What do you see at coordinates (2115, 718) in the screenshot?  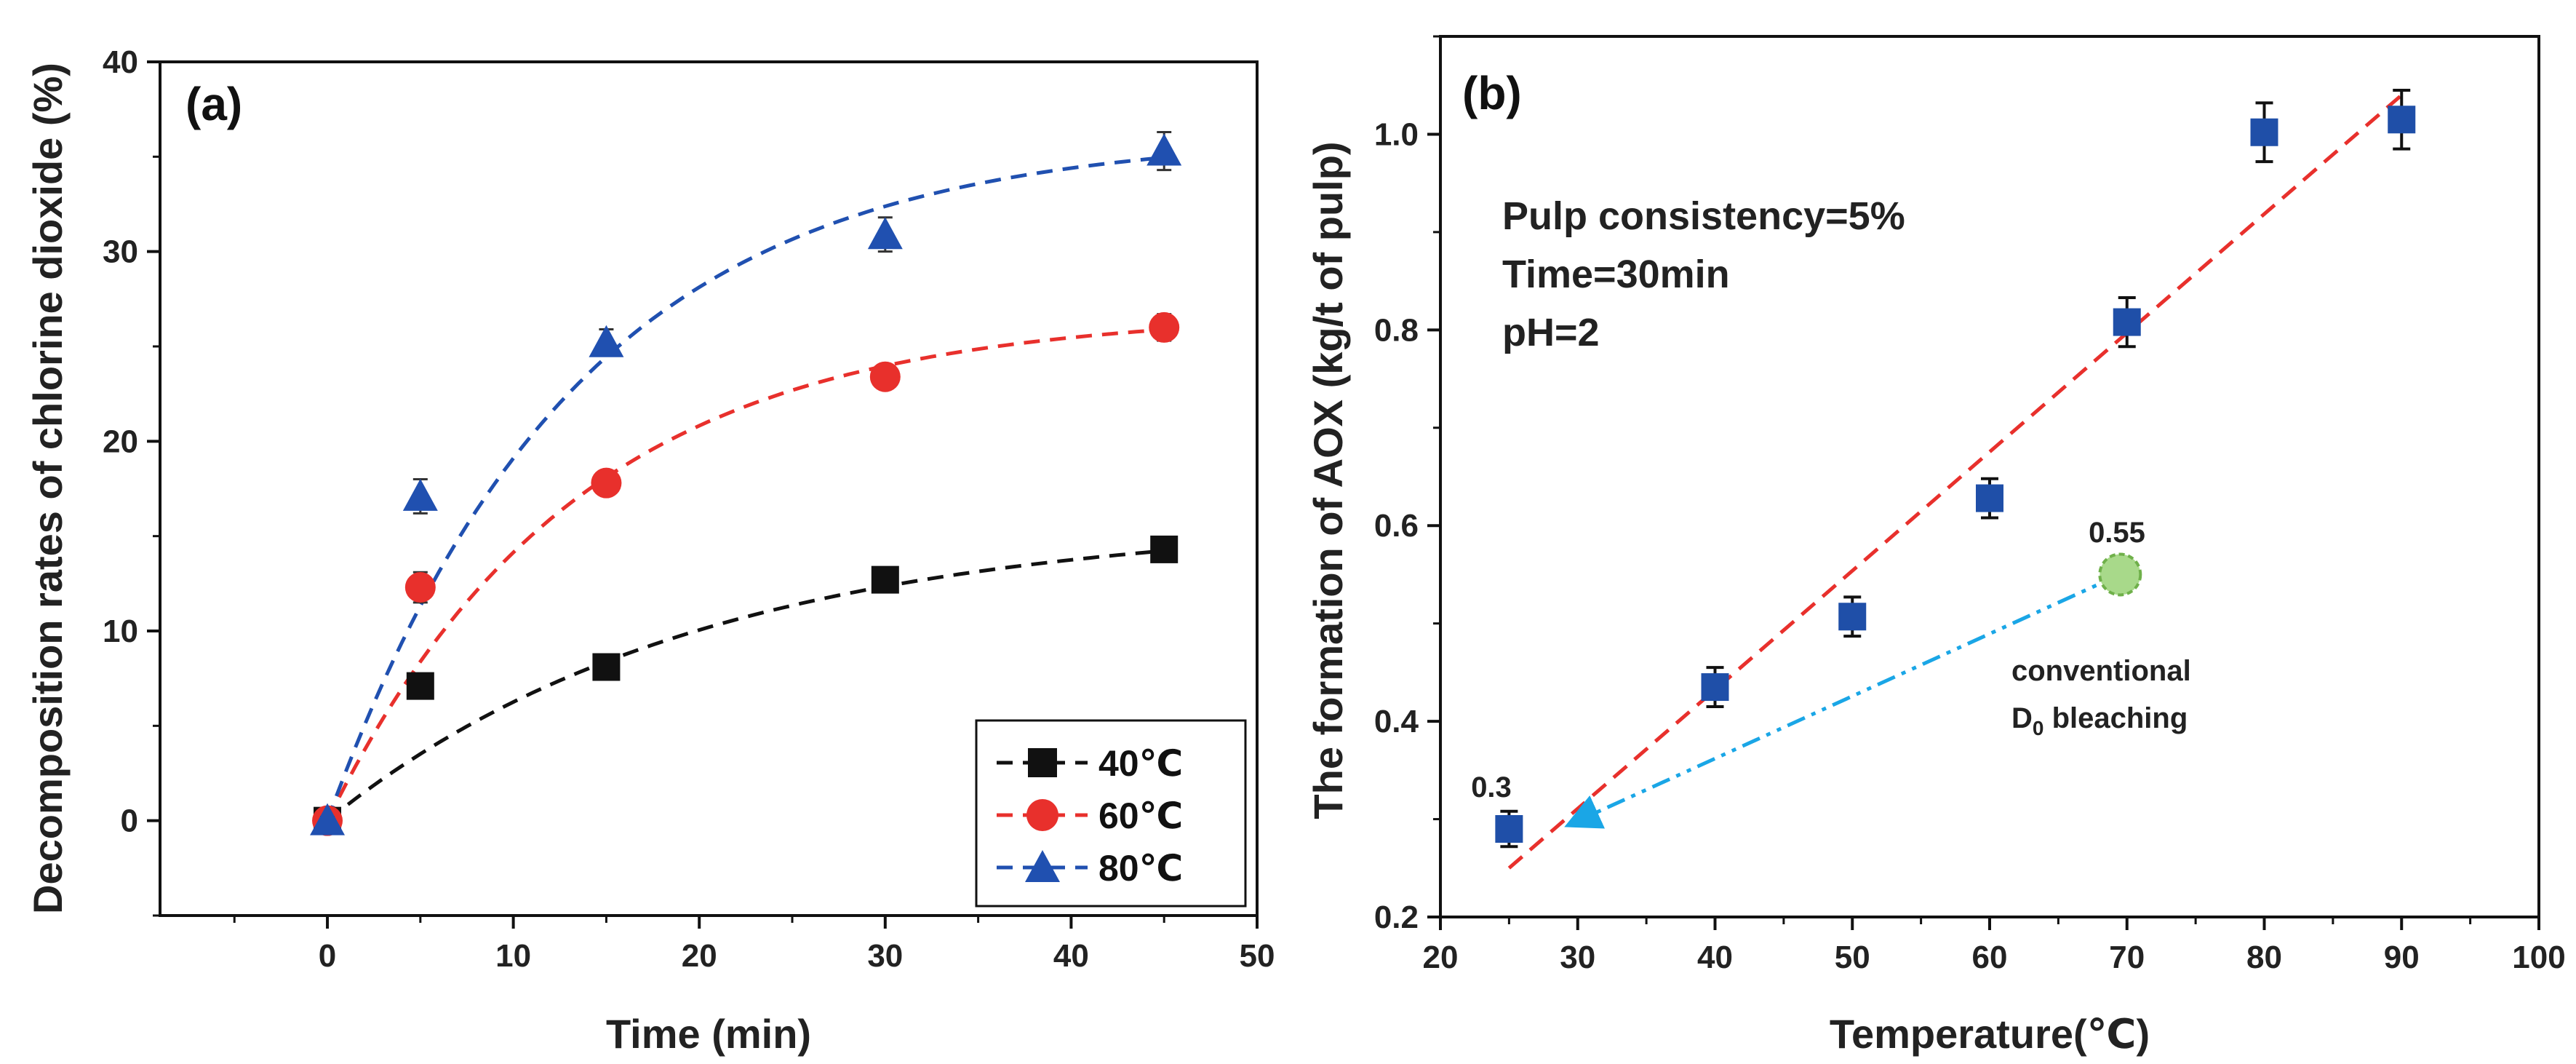 I see `label-bleaching: bleaching` at bounding box center [2115, 718].